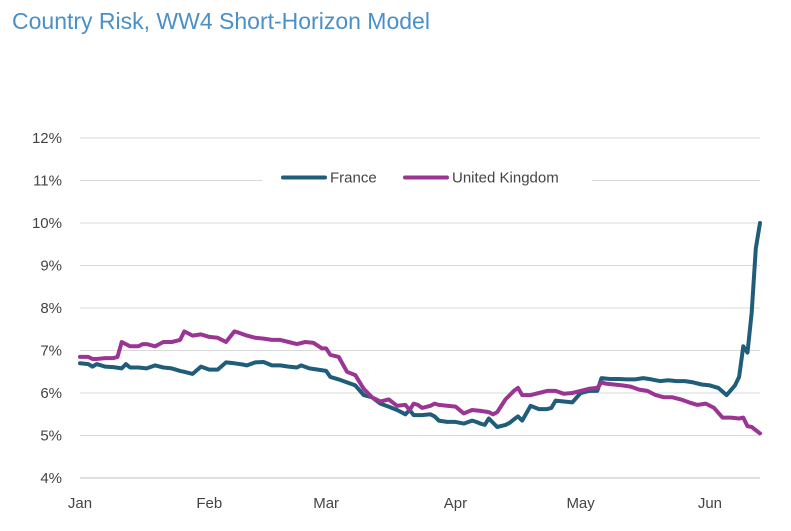  What do you see at coordinates (47, 223) in the screenshot?
I see `y-tick-label: 10%` at bounding box center [47, 223].